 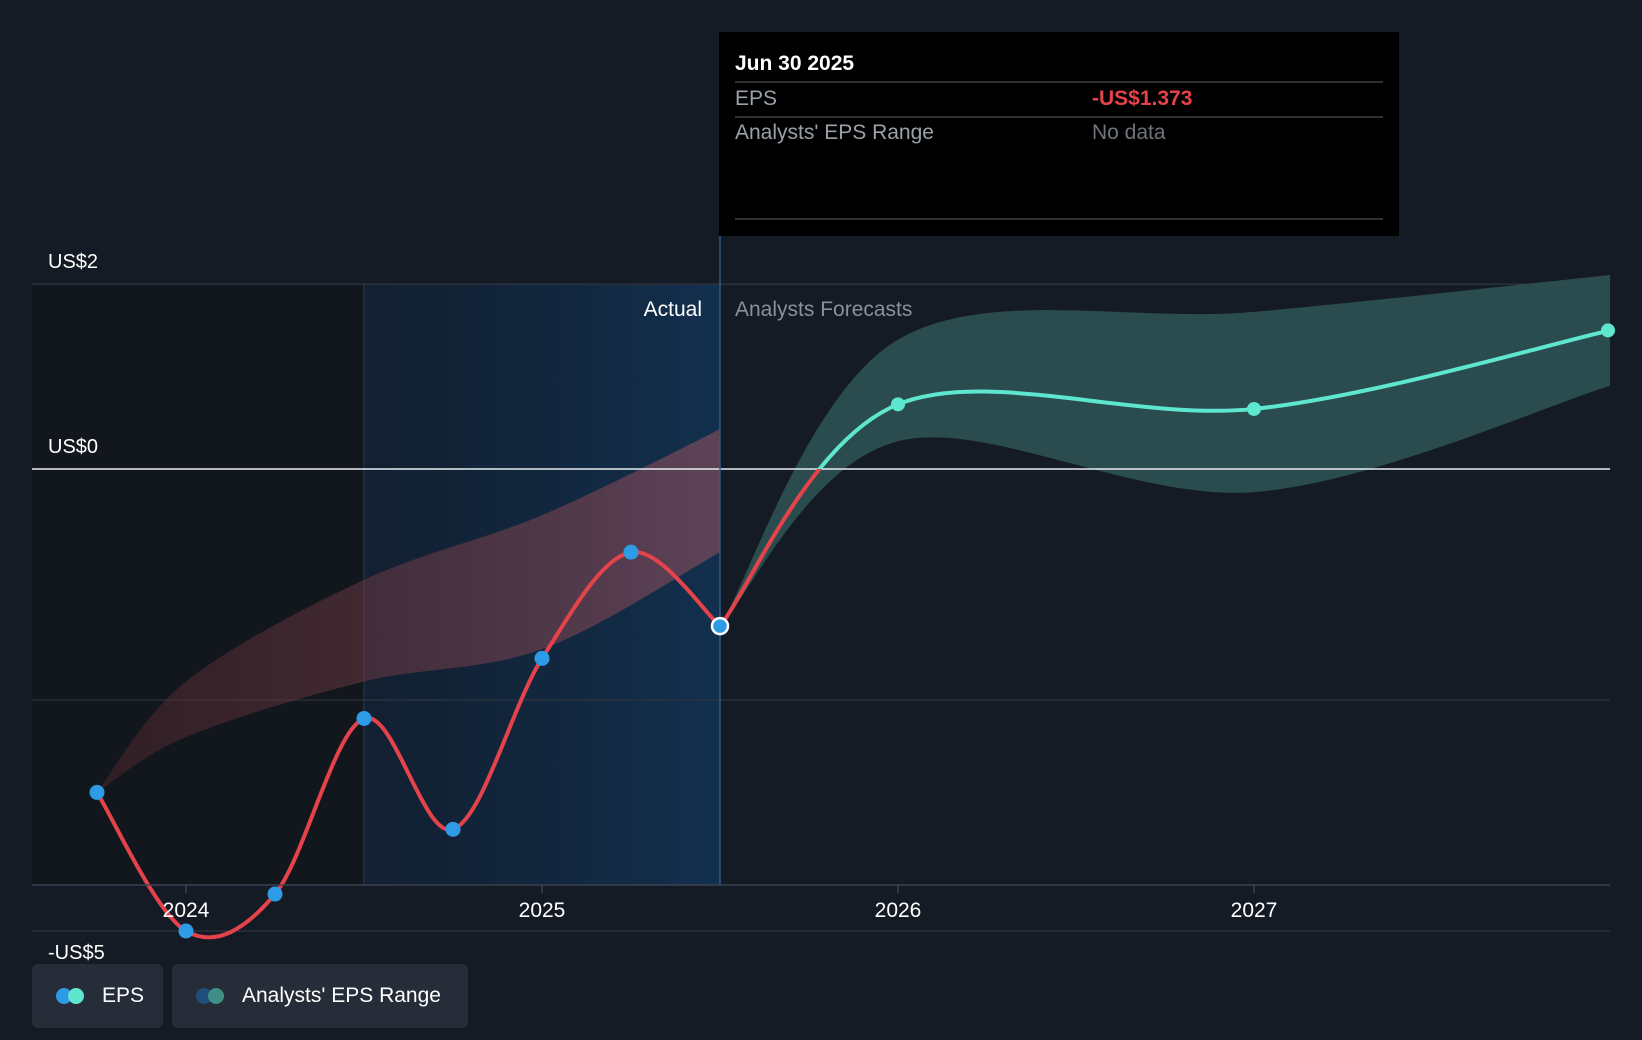 I want to click on eps-legend-icon, so click(x=71, y=996).